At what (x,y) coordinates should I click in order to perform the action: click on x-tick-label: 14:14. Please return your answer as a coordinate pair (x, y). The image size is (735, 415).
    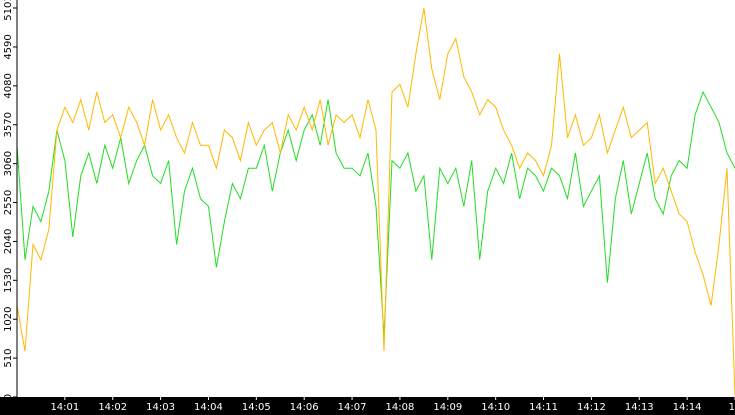
    Looking at the image, I should click on (687, 407).